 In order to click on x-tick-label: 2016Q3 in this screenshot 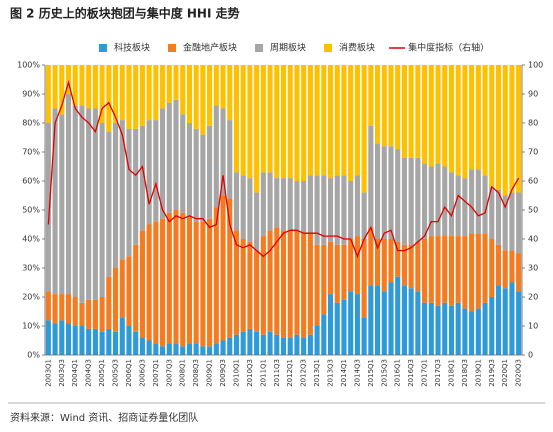, I will do `click(411, 373)`.